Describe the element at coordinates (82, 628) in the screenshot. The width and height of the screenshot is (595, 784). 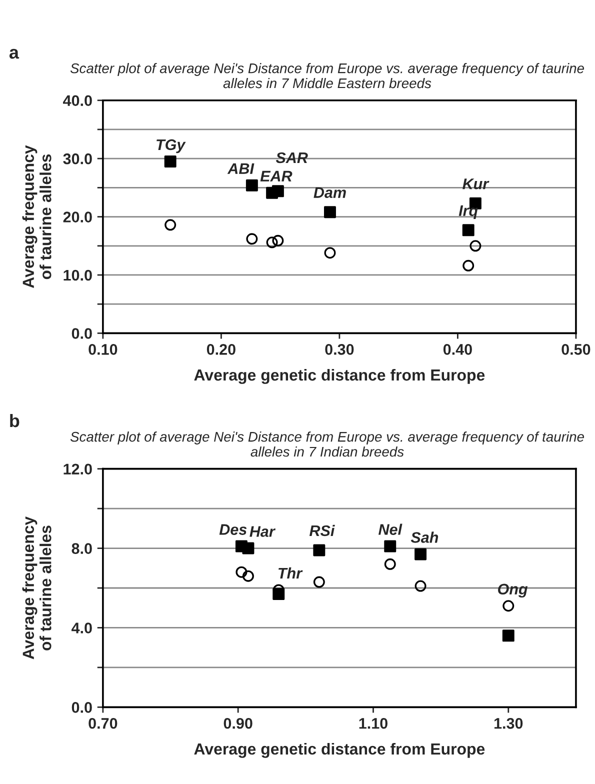
I see `y-tick-label: 4.0` at that location.